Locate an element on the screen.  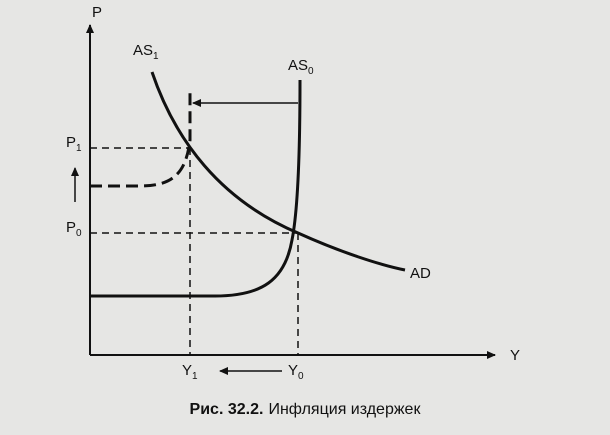
y-axis-label: P is located at coordinates (97, 12).